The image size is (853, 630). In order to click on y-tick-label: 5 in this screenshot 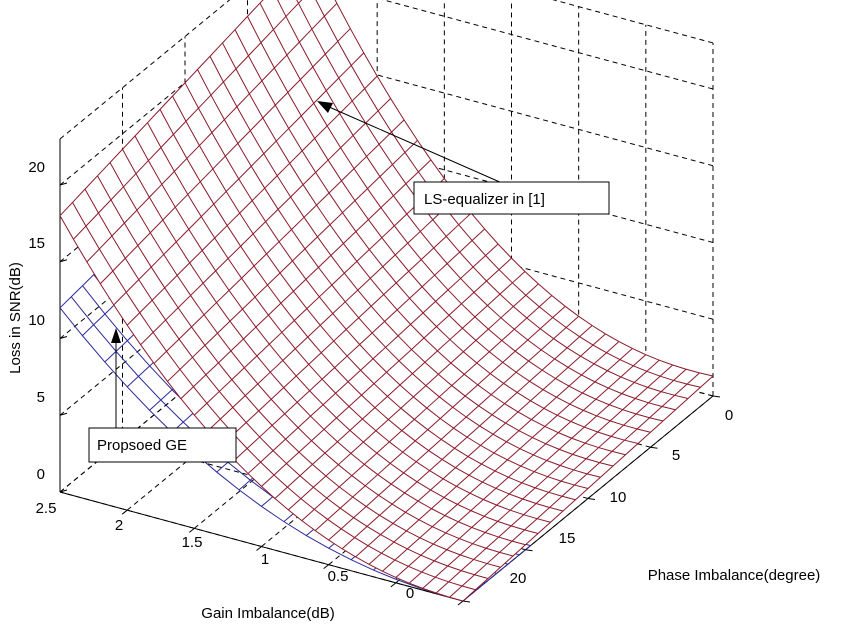, I will do `click(676, 455)`.